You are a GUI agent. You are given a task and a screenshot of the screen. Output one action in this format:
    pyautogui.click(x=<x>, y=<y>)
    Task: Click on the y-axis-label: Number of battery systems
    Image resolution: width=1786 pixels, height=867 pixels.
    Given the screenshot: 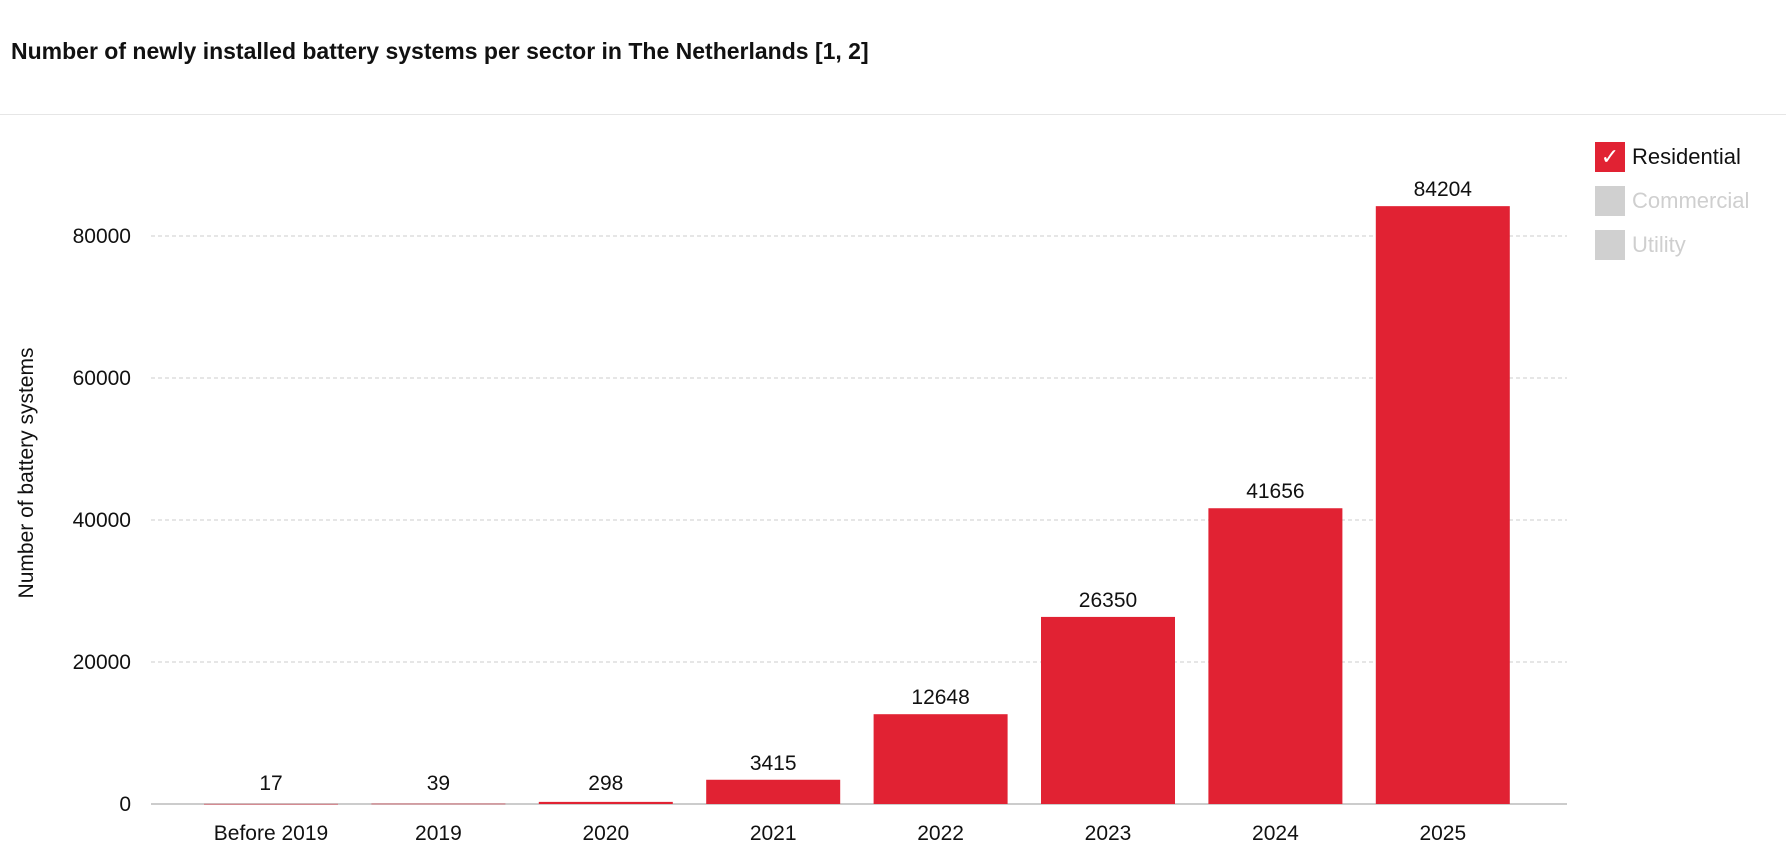 What is the action you would take?
    pyautogui.click(x=26, y=473)
    